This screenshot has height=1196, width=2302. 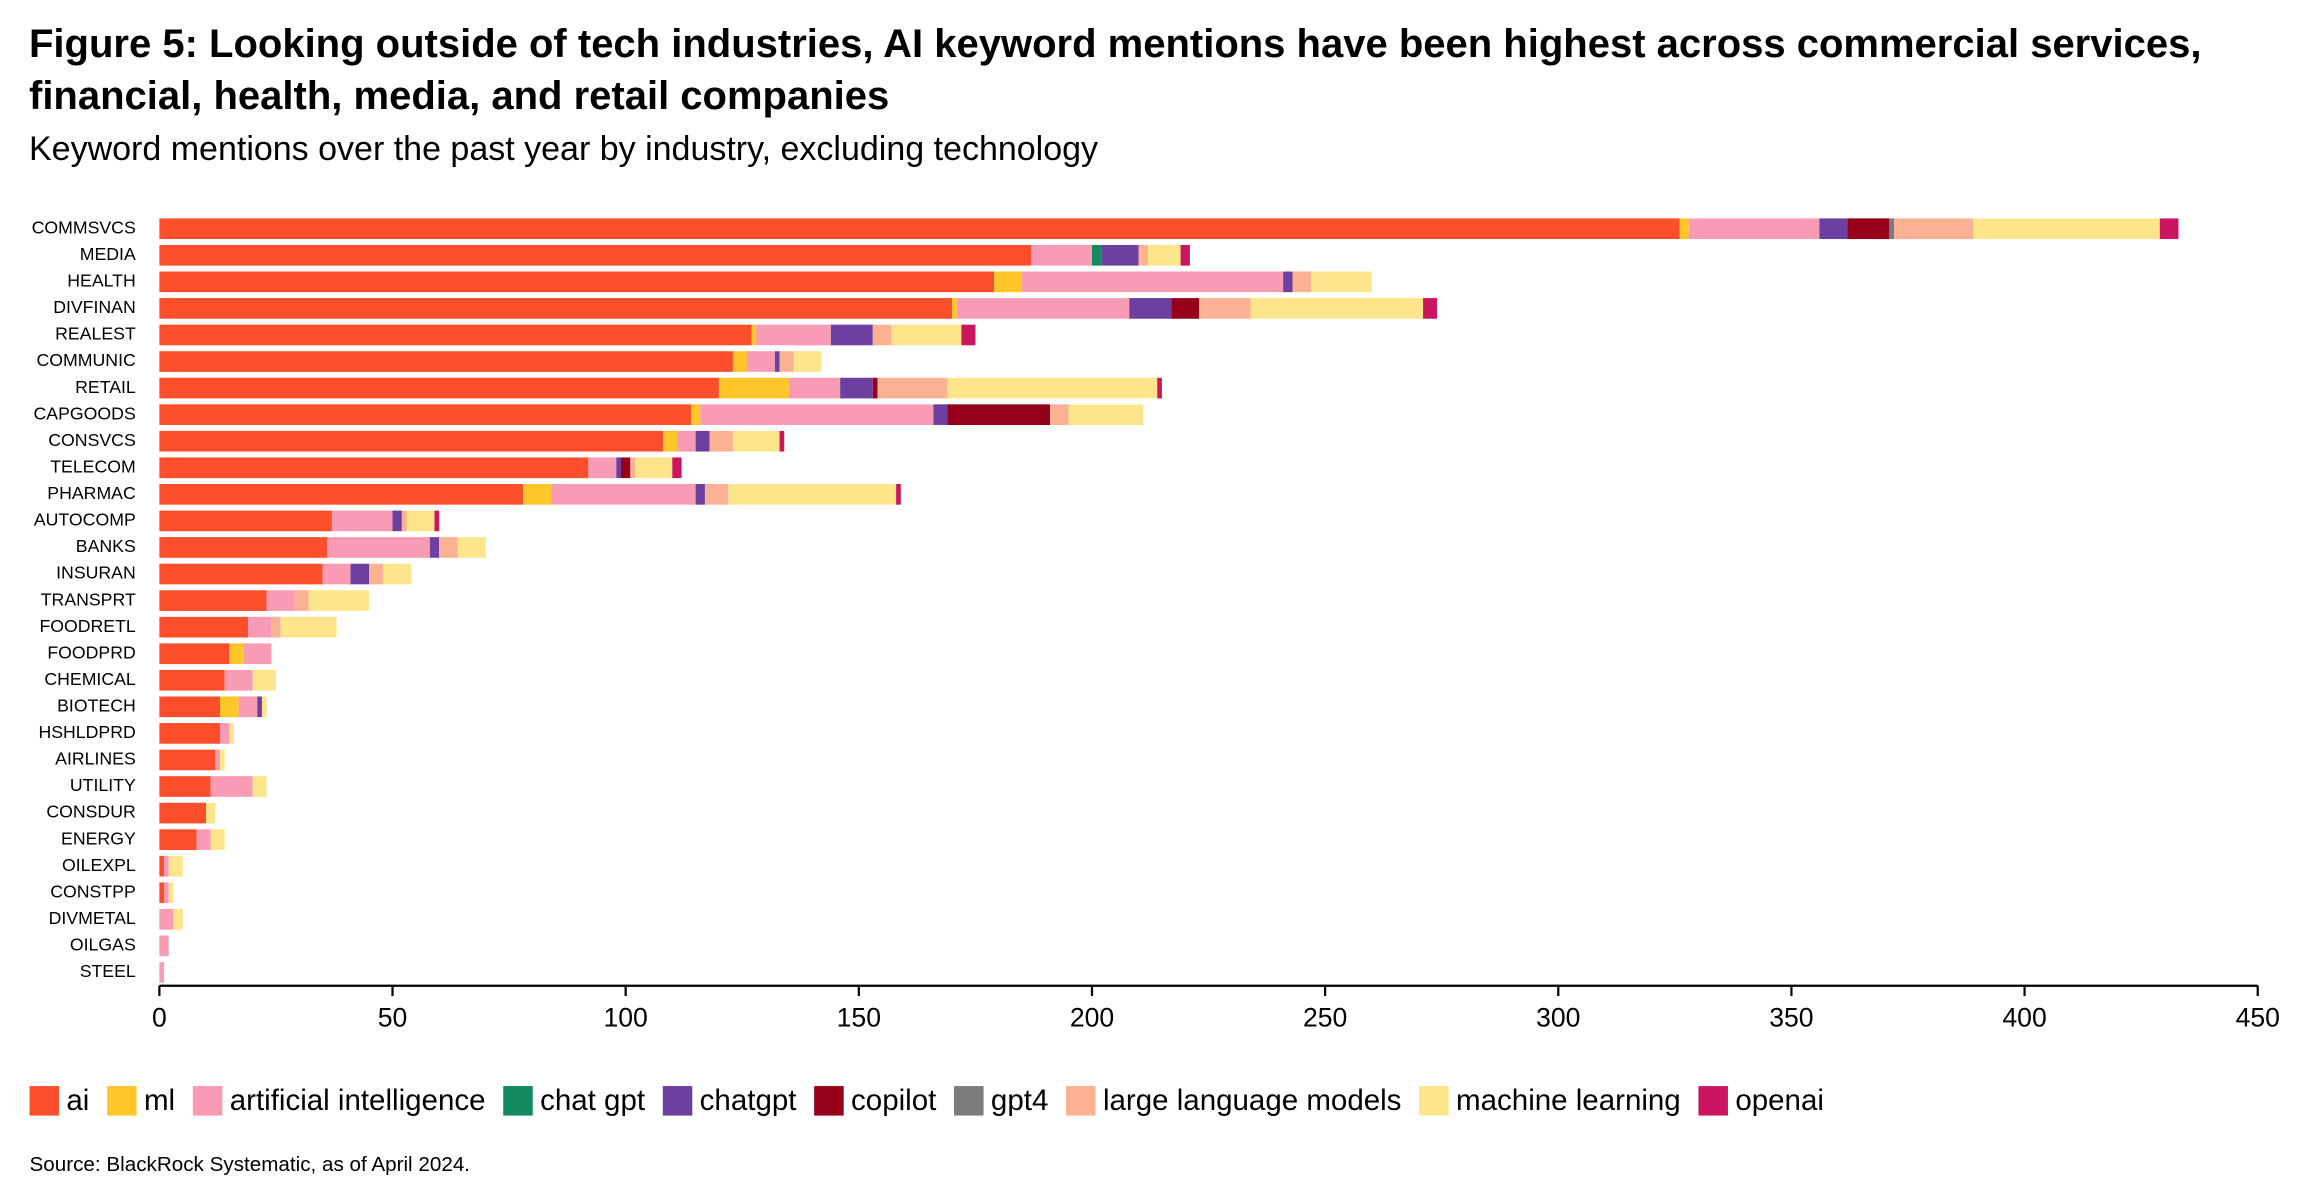 I want to click on x-tick-label: 300, so click(x=1558, y=1018).